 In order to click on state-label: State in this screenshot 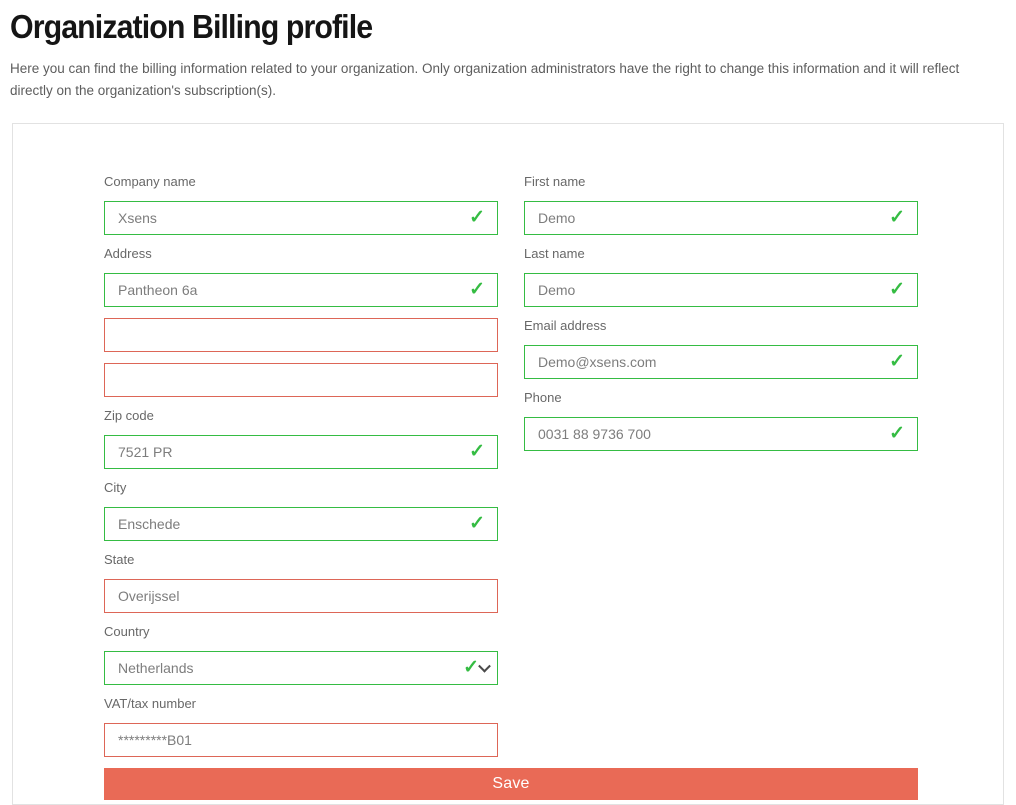, I will do `click(119, 559)`.